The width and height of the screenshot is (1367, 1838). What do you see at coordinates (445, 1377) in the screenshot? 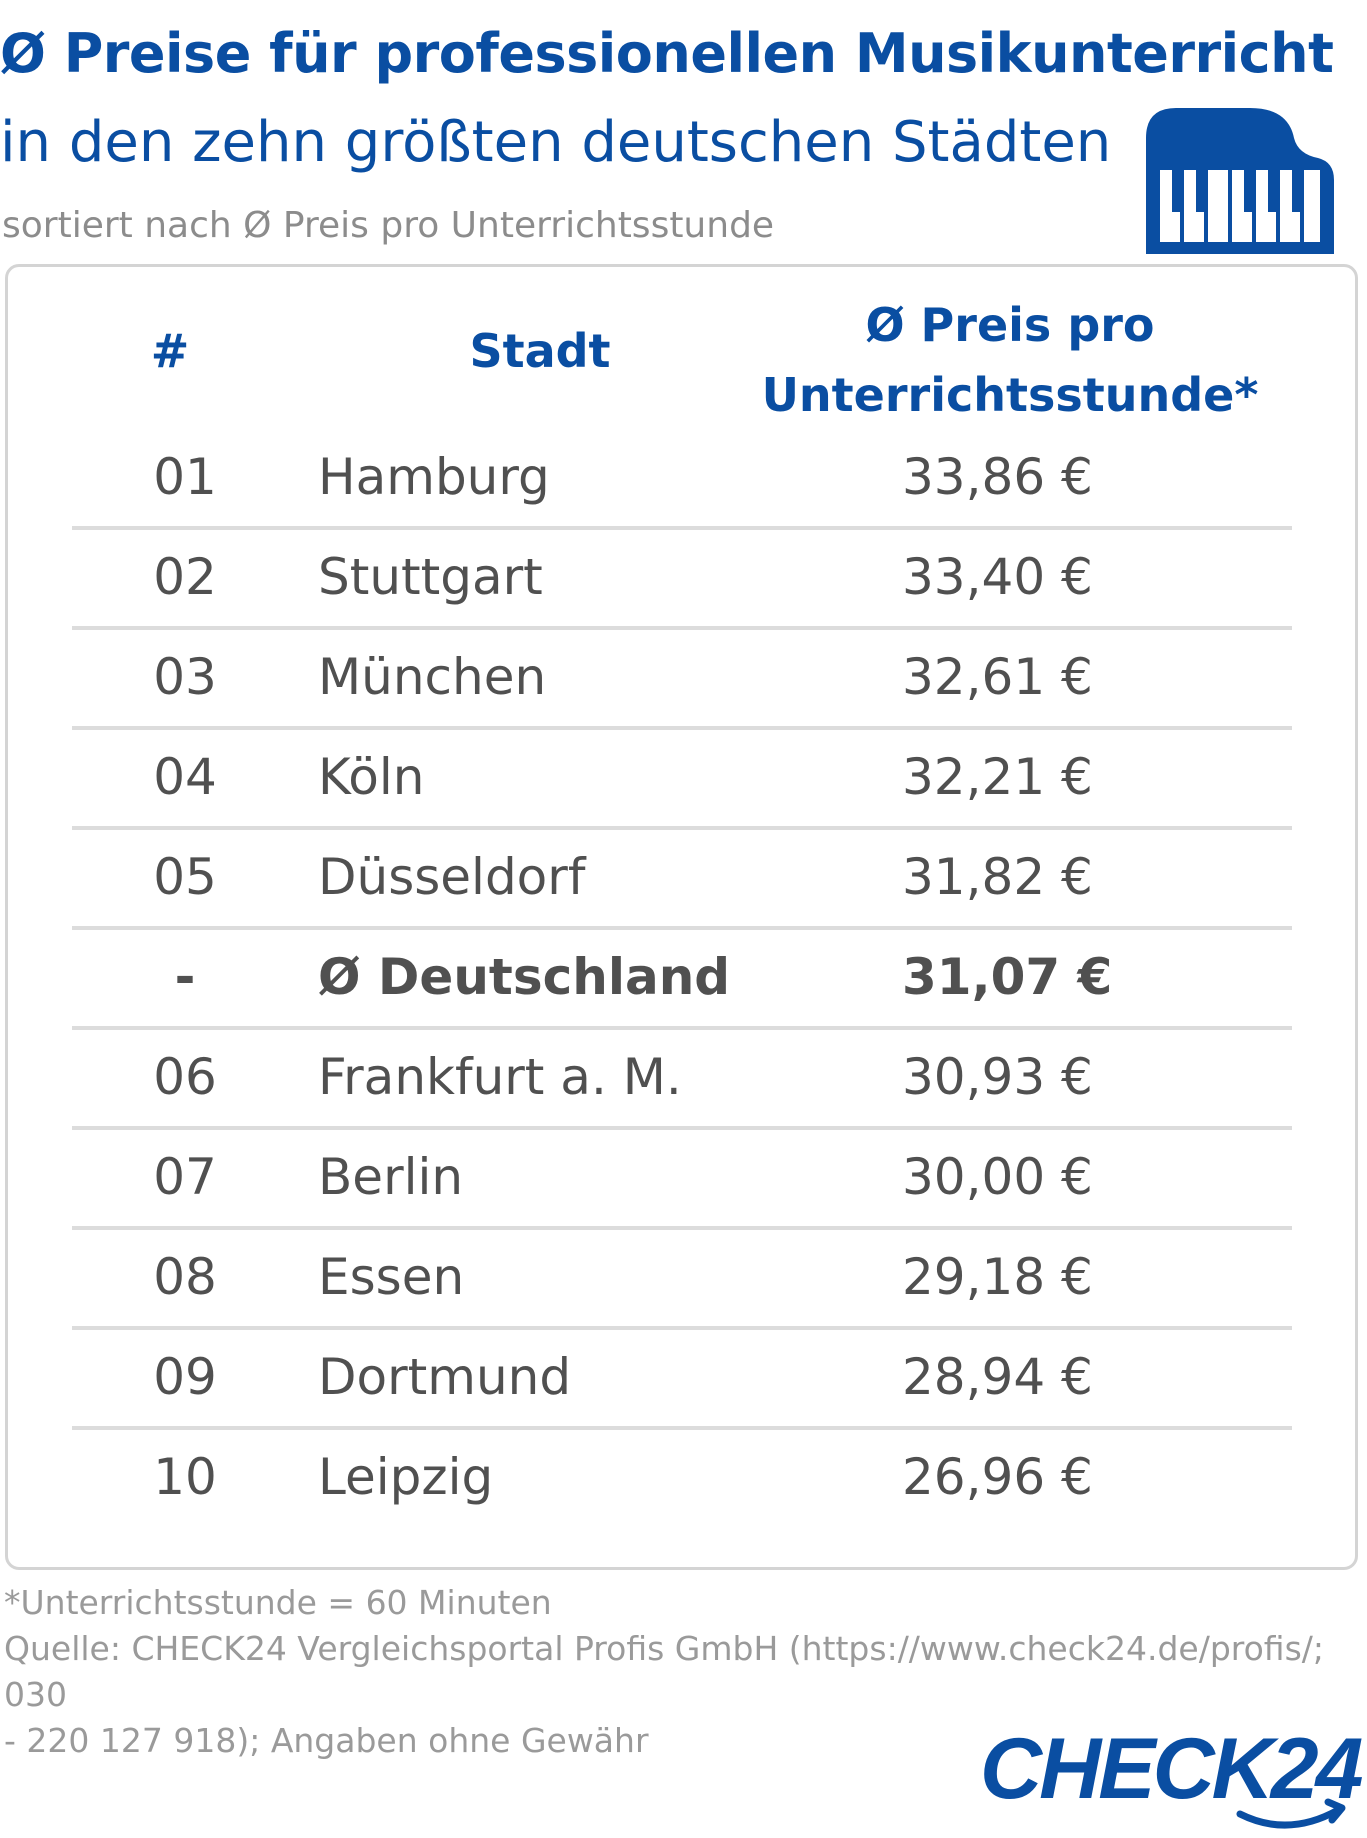
I see `city-cell: Dortmund` at bounding box center [445, 1377].